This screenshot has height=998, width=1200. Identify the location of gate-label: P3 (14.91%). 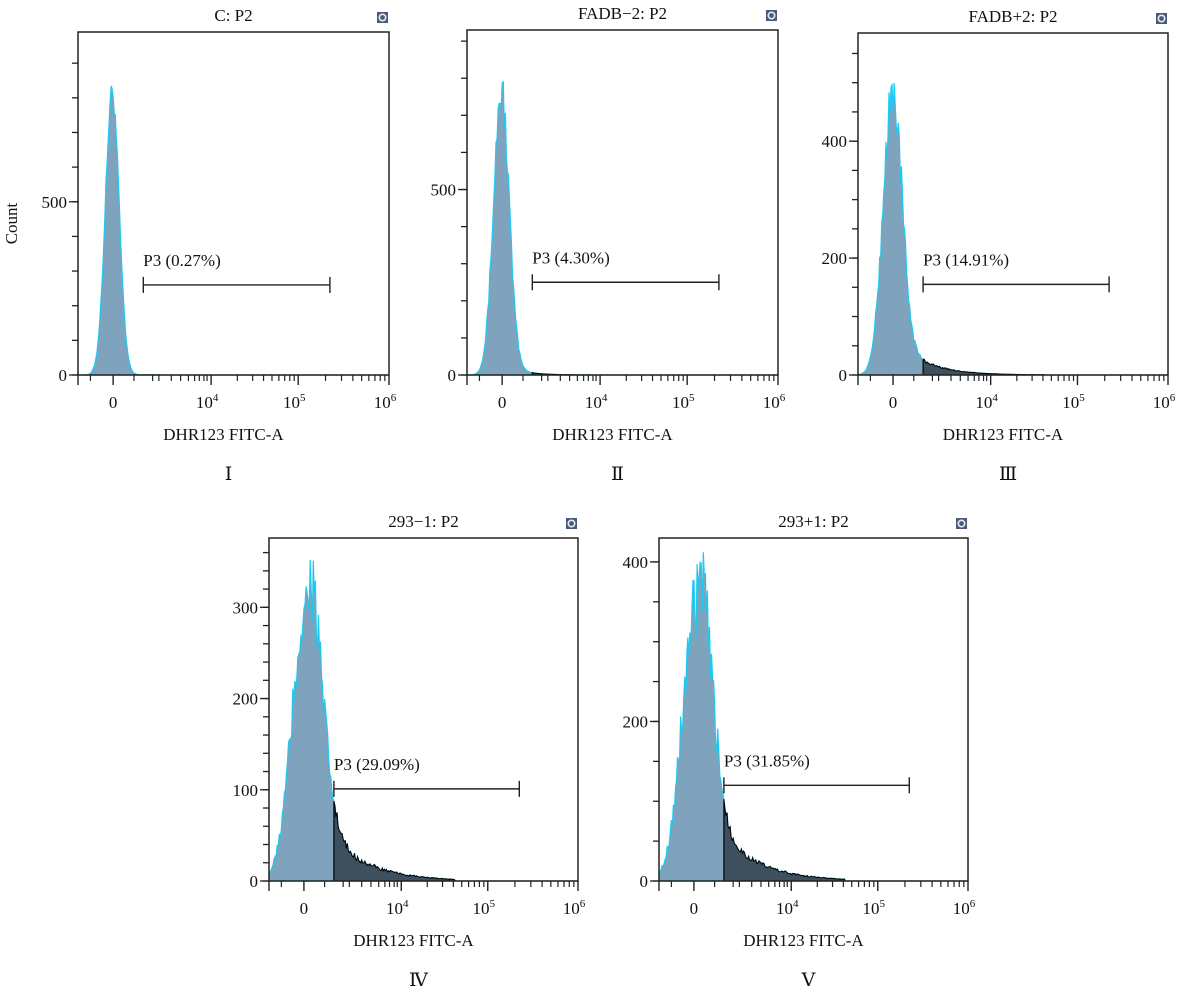
(966, 259).